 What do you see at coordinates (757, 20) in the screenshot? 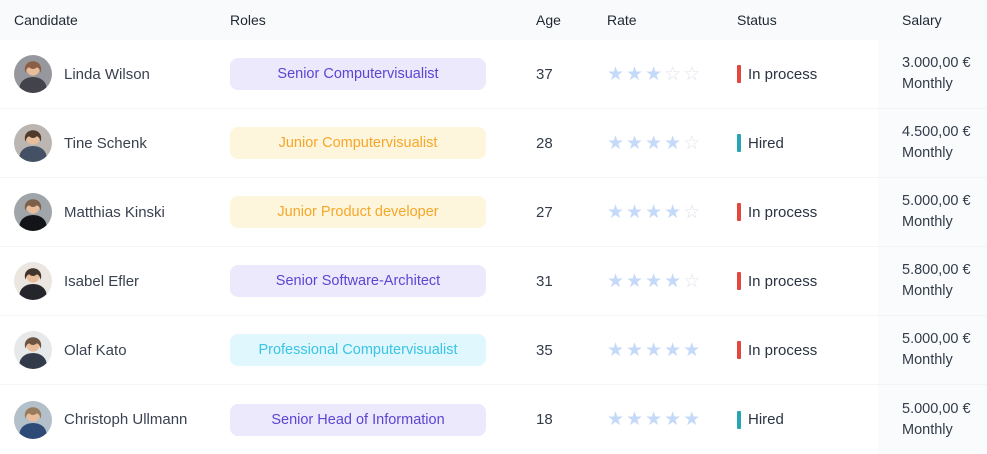
I see `column-header-status: Status` at bounding box center [757, 20].